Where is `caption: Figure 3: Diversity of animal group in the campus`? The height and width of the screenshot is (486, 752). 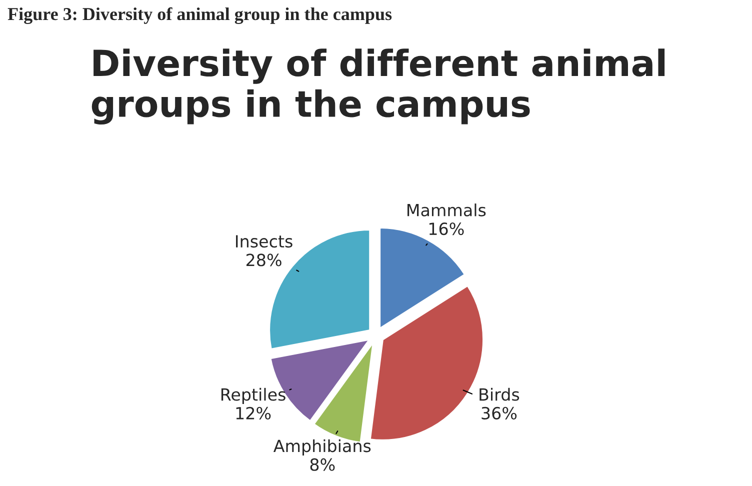 caption: Figure 3: Diversity of animal group in the campus is located at coordinates (200, 15).